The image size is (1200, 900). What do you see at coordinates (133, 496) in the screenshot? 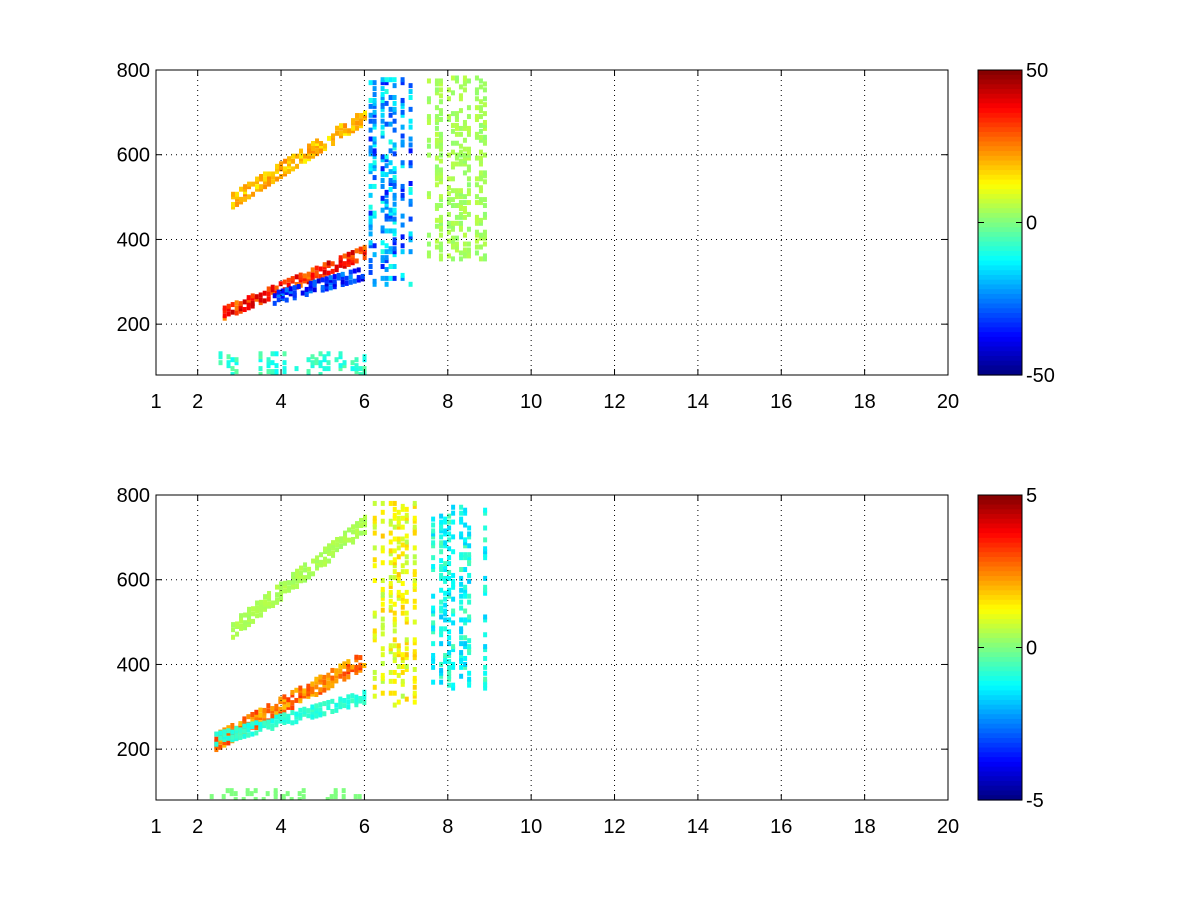
I see `y-tick-label: 800` at bounding box center [133, 496].